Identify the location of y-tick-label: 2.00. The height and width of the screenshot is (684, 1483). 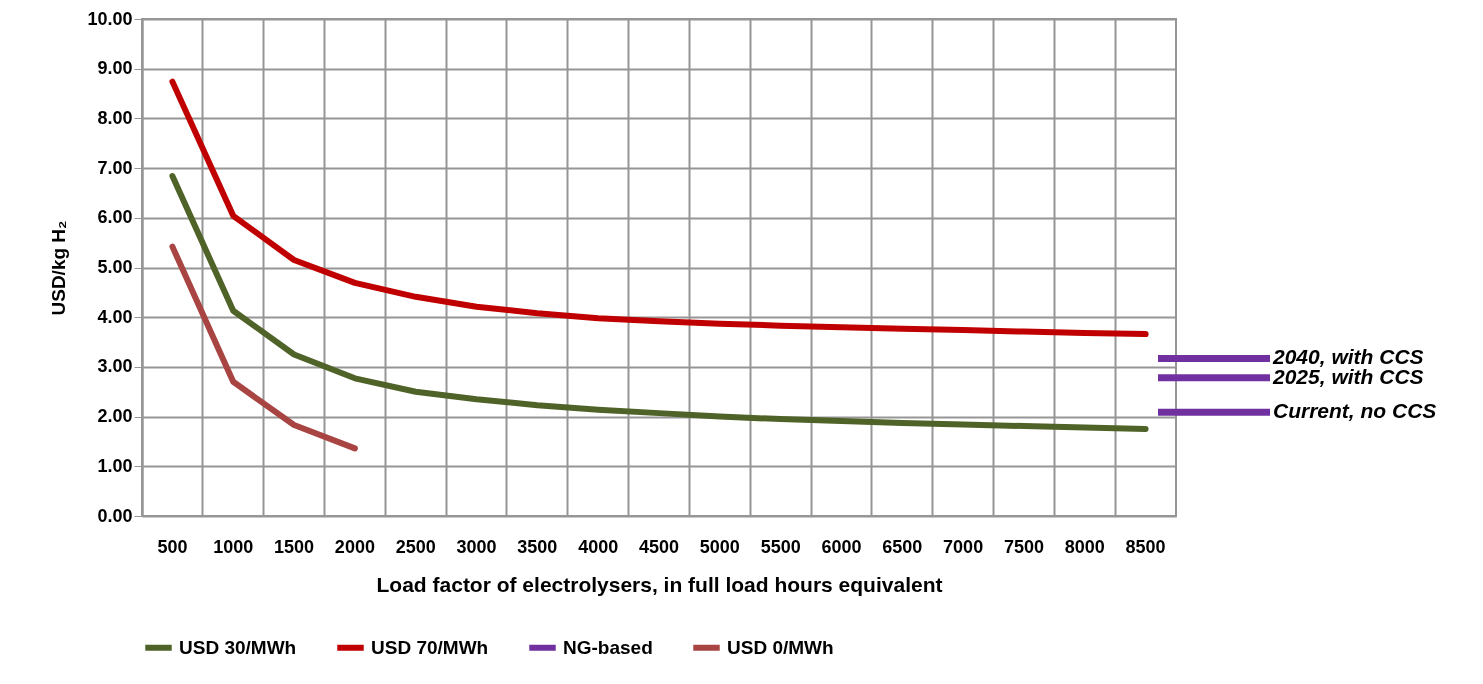
(115, 416).